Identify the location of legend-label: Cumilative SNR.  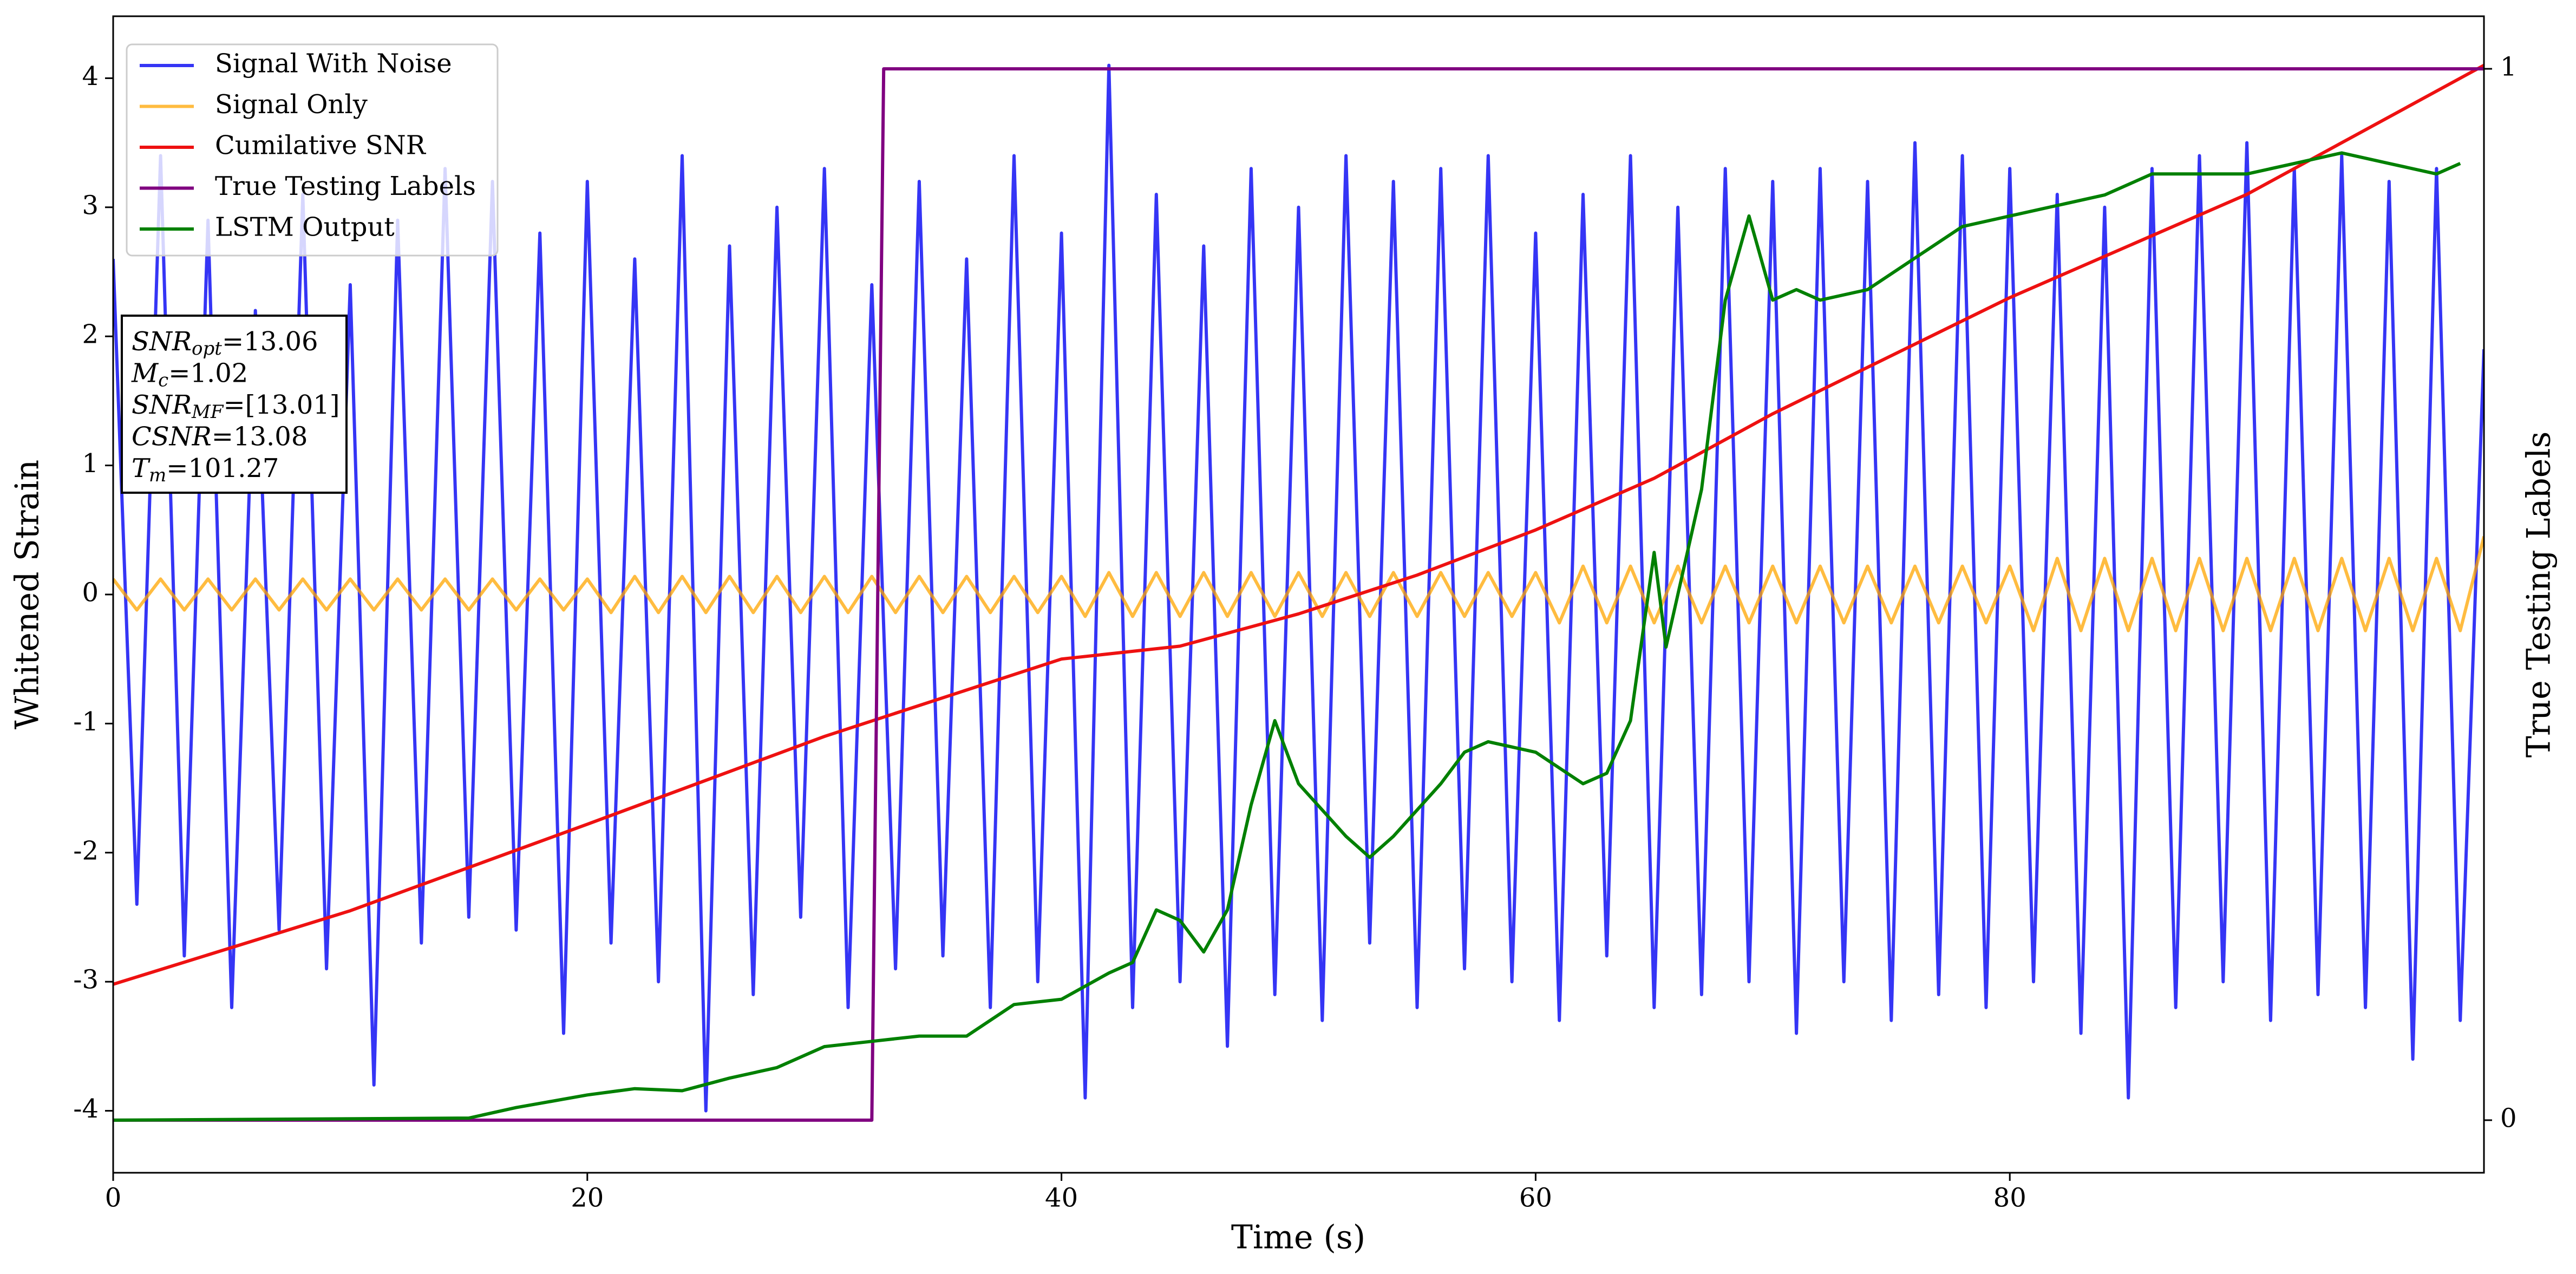
(321, 145).